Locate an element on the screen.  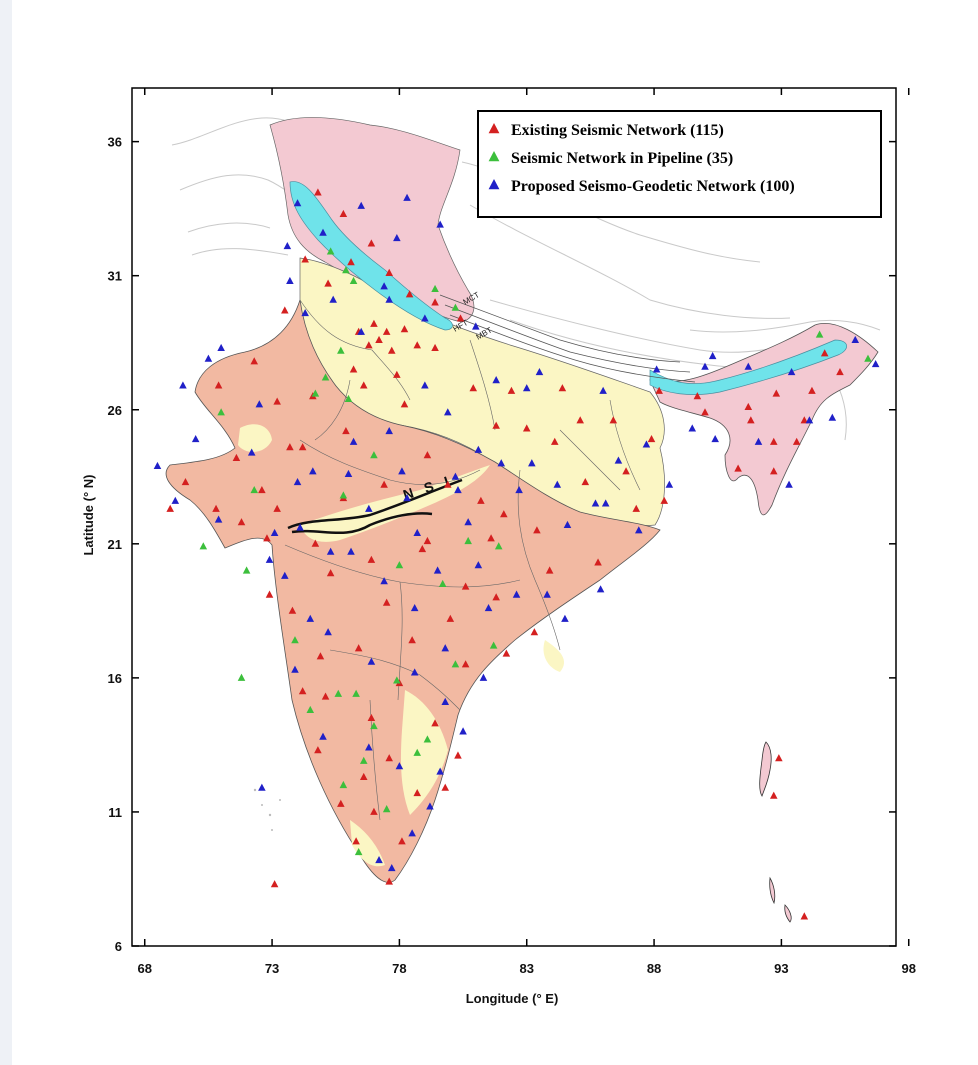
side-strip is located at coordinates (6, 532).